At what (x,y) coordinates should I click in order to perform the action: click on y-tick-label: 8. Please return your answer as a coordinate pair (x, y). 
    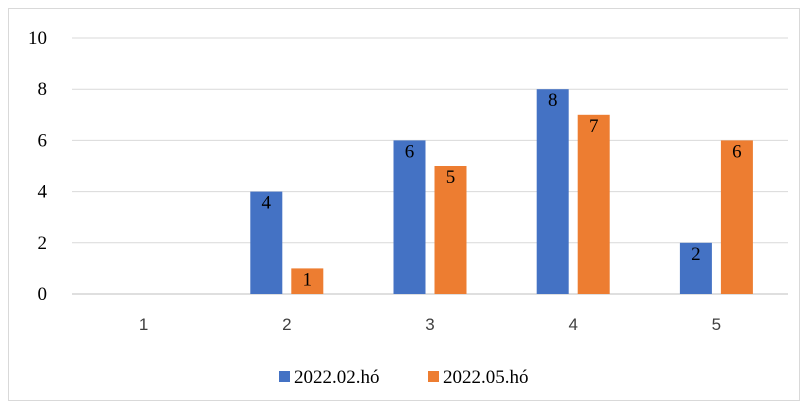
    Looking at the image, I should click on (43, 89).